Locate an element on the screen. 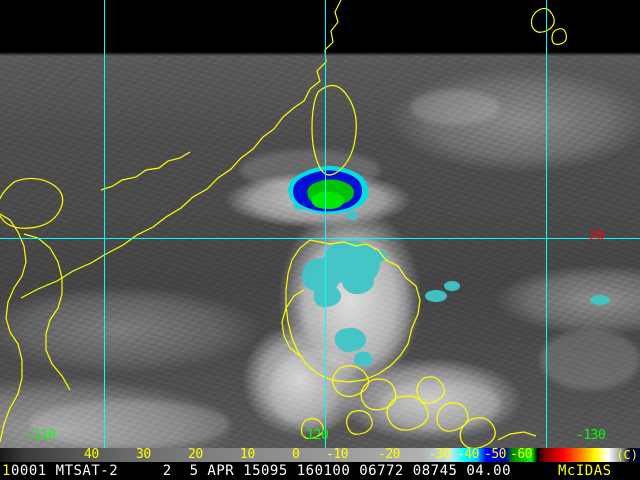 This screenshot has height=480, width=640. colorbar-unit-label: (C) is located at coordinates (627, 455).